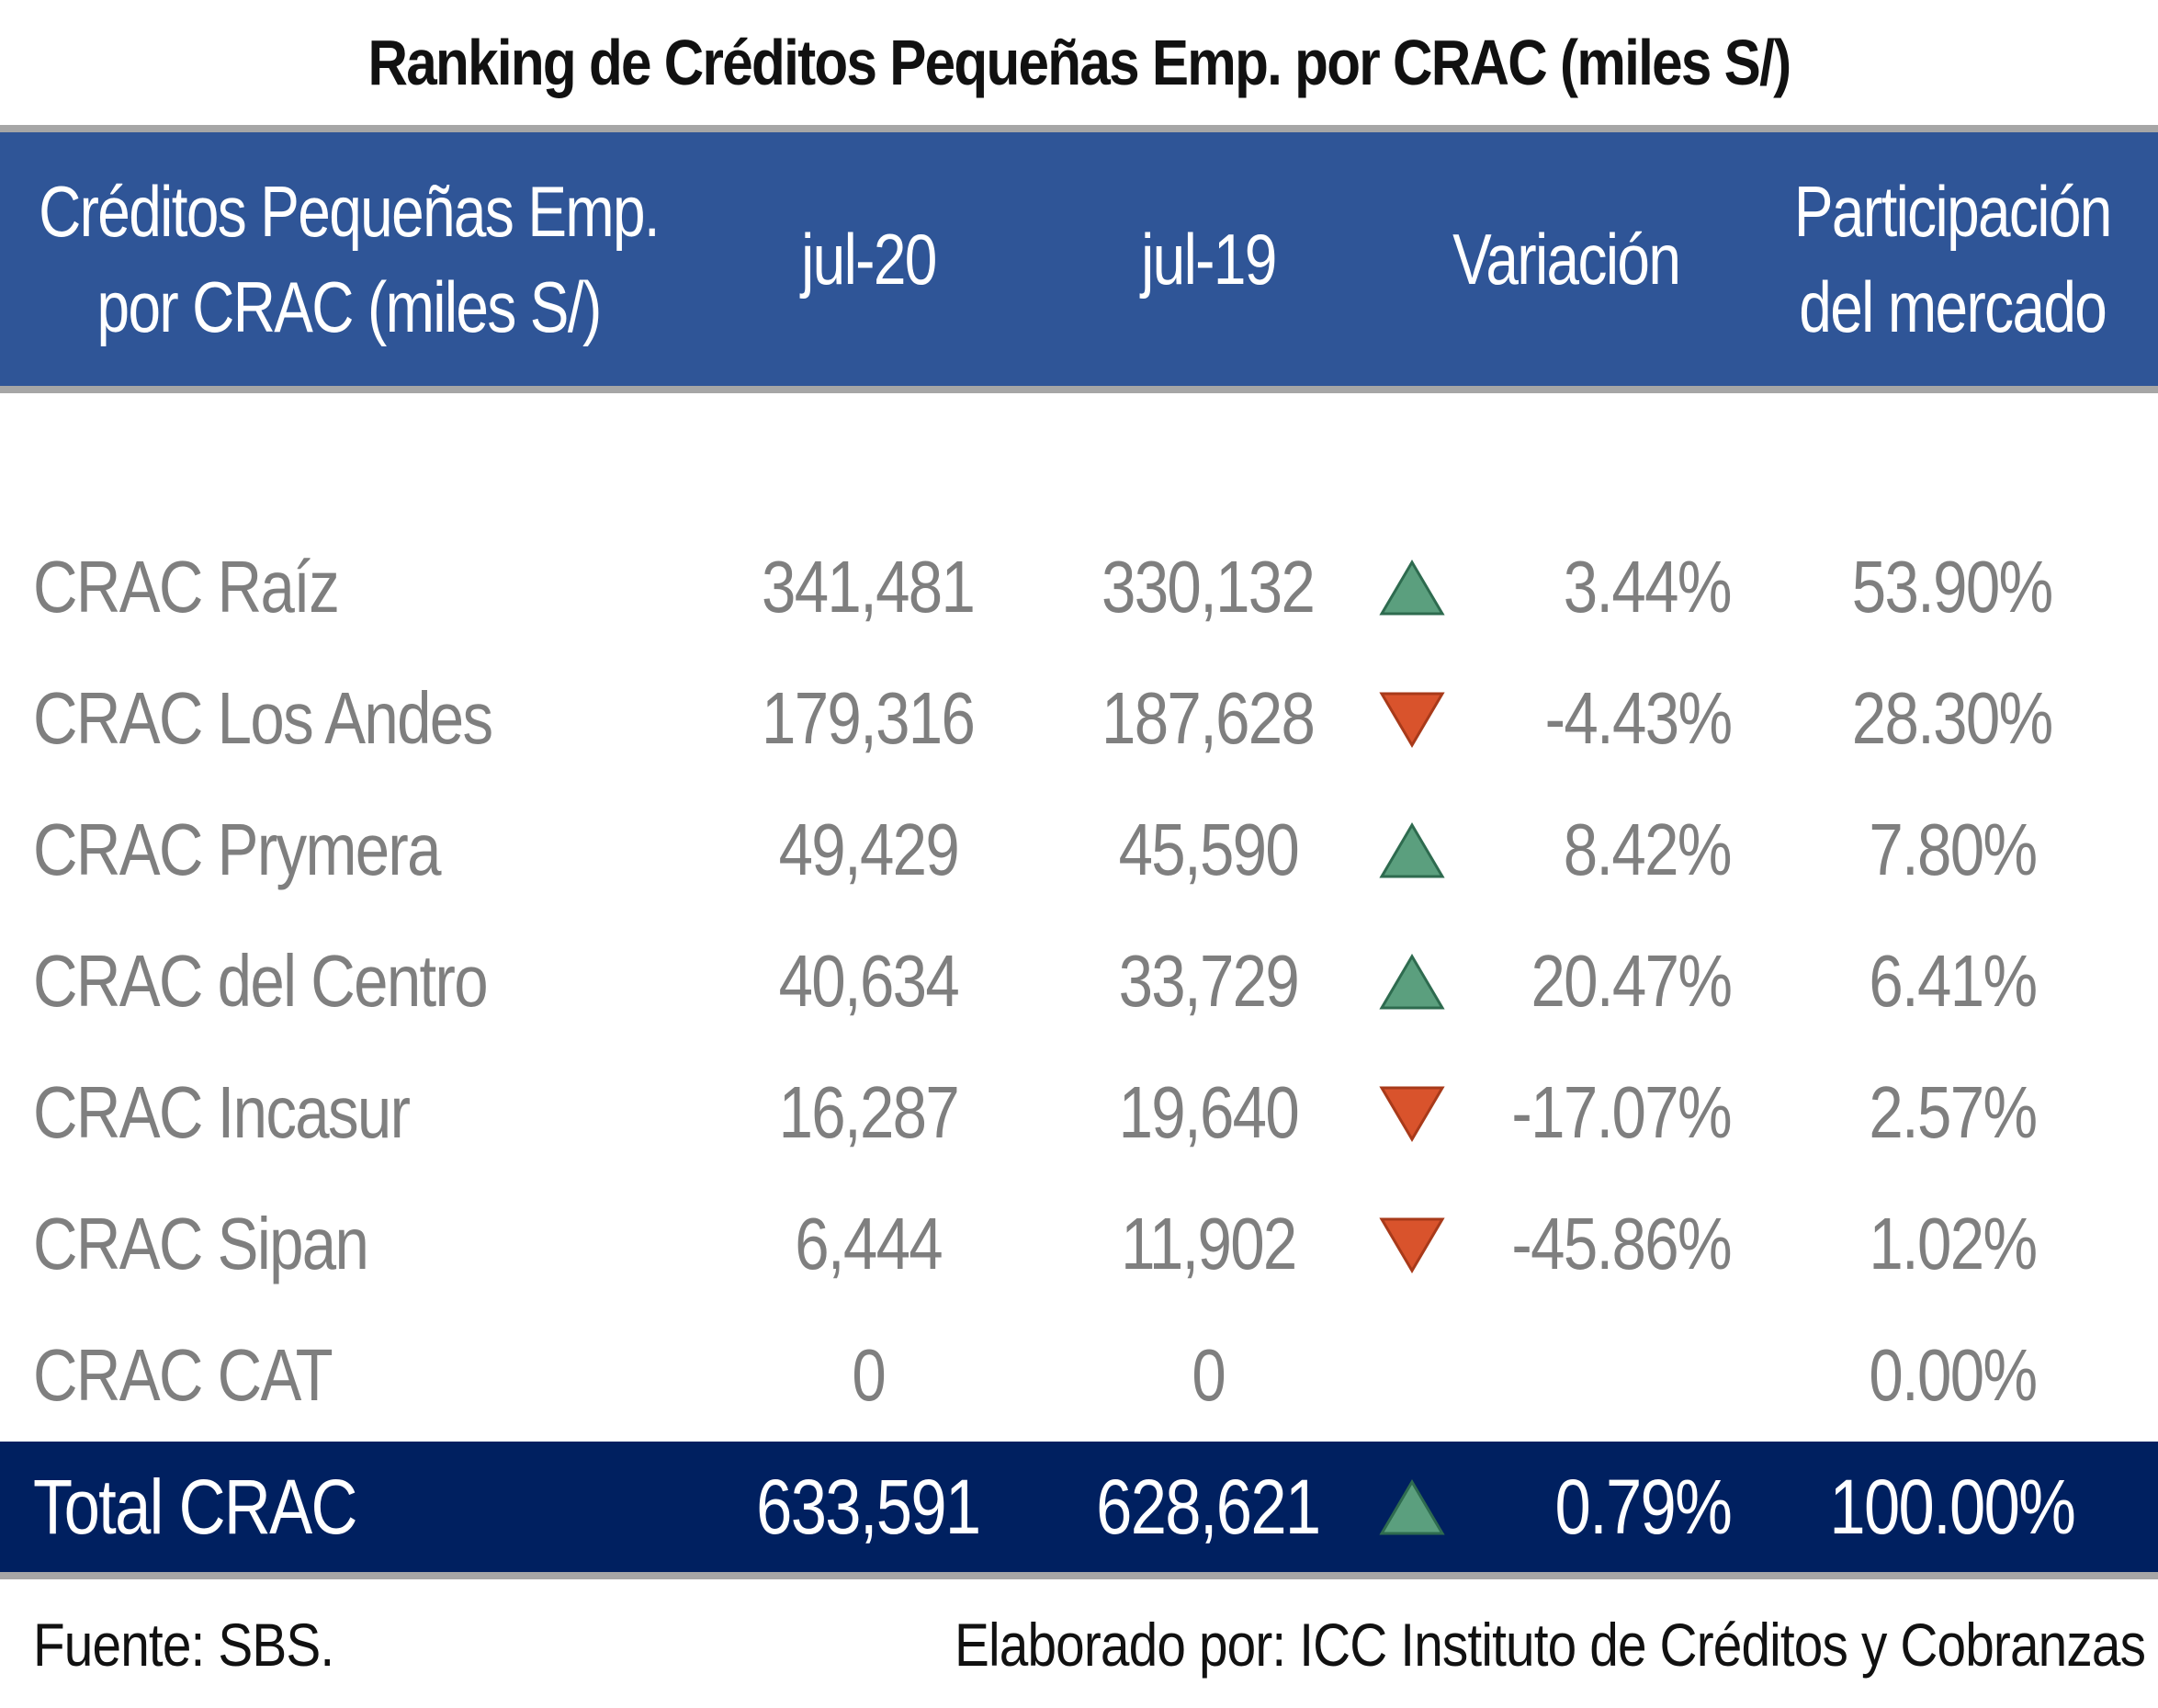 The width and height of the screenshot is (2158, 1708). I want to click on table-row: CRAC Los Andes 179,316 187,628 -4.43% 28.30%, so click(1079, 719).